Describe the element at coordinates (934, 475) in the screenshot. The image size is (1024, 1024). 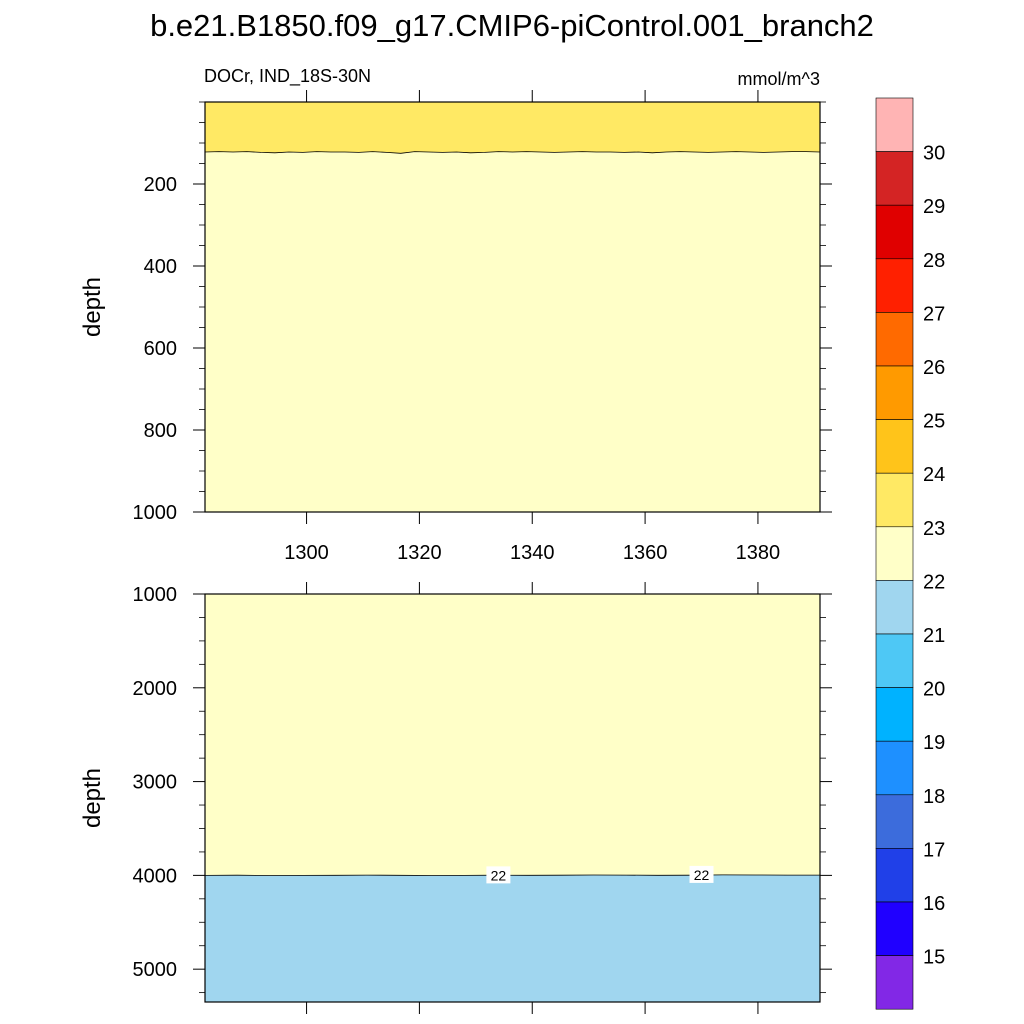
I see `colorbar-label: 24` at that location.